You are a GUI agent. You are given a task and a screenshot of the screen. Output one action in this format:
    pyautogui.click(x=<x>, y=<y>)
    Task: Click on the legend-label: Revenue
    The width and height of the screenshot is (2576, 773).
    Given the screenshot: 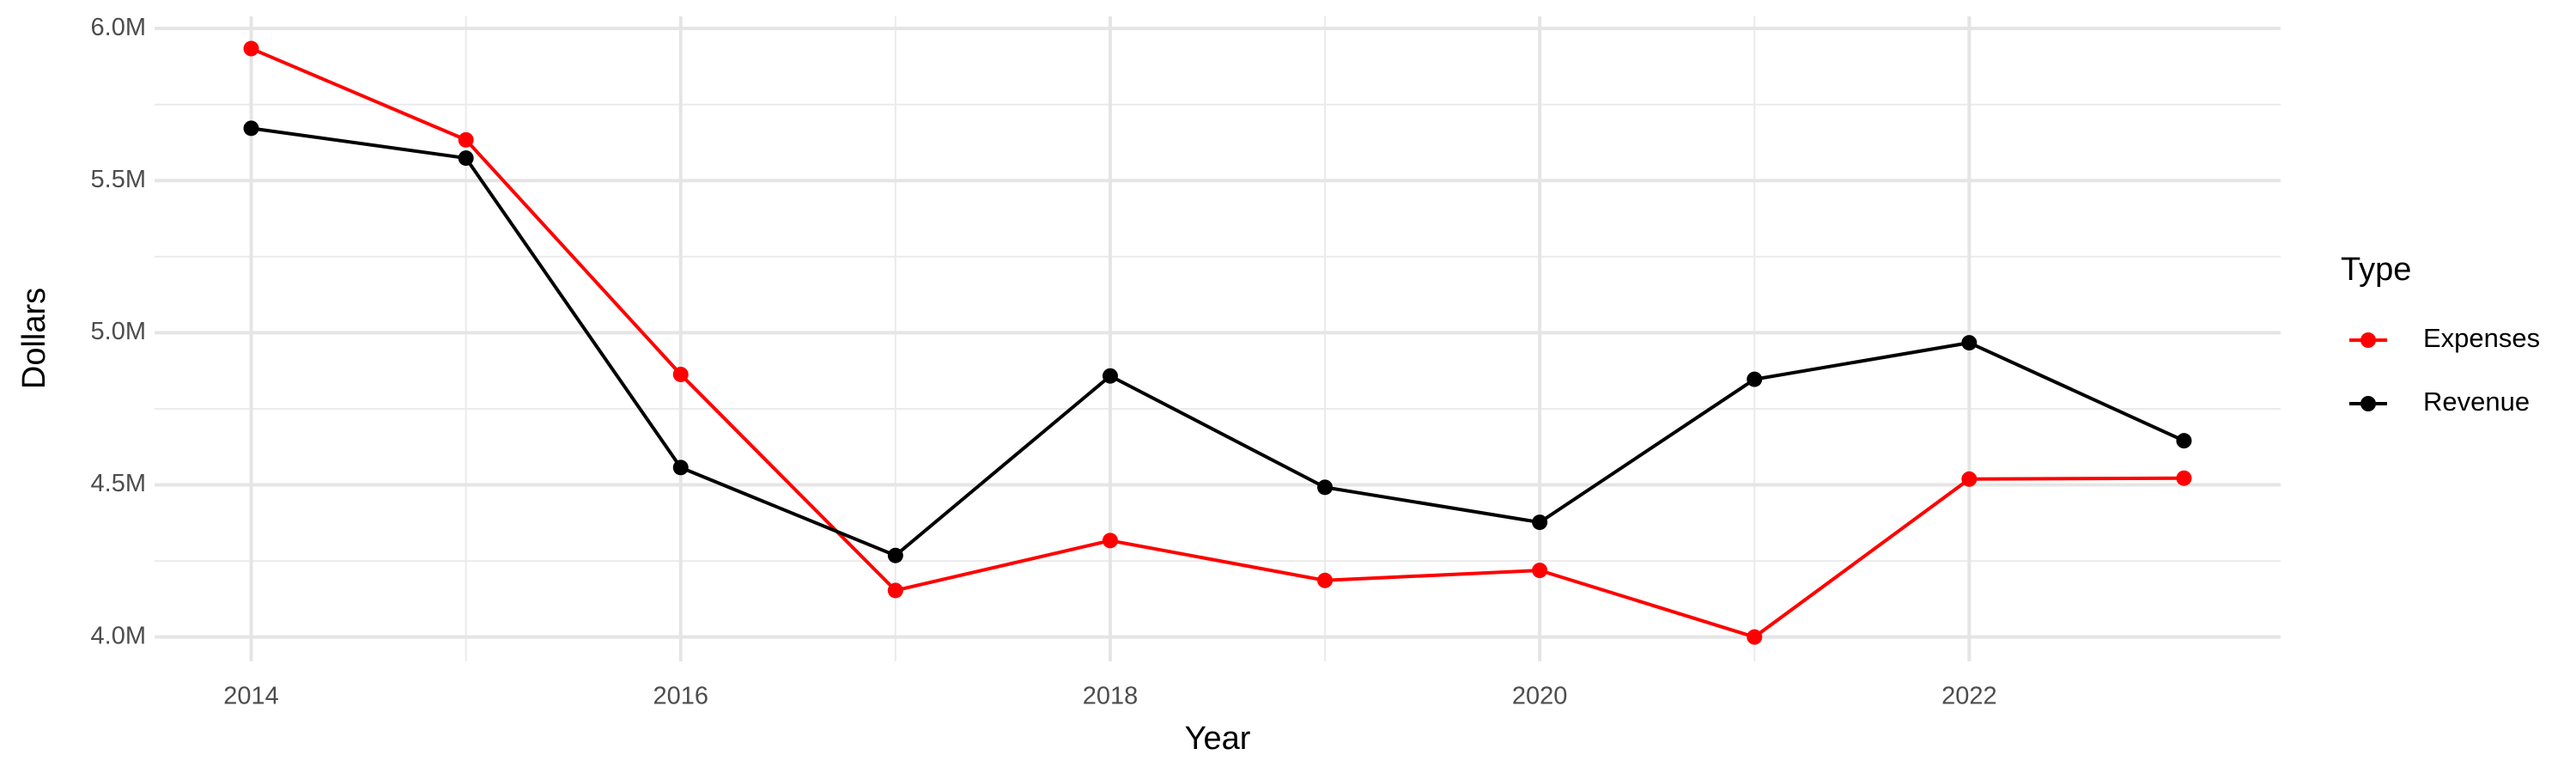 What is the action you would take?
    pyautogui.click(x=2477, y=401)
    